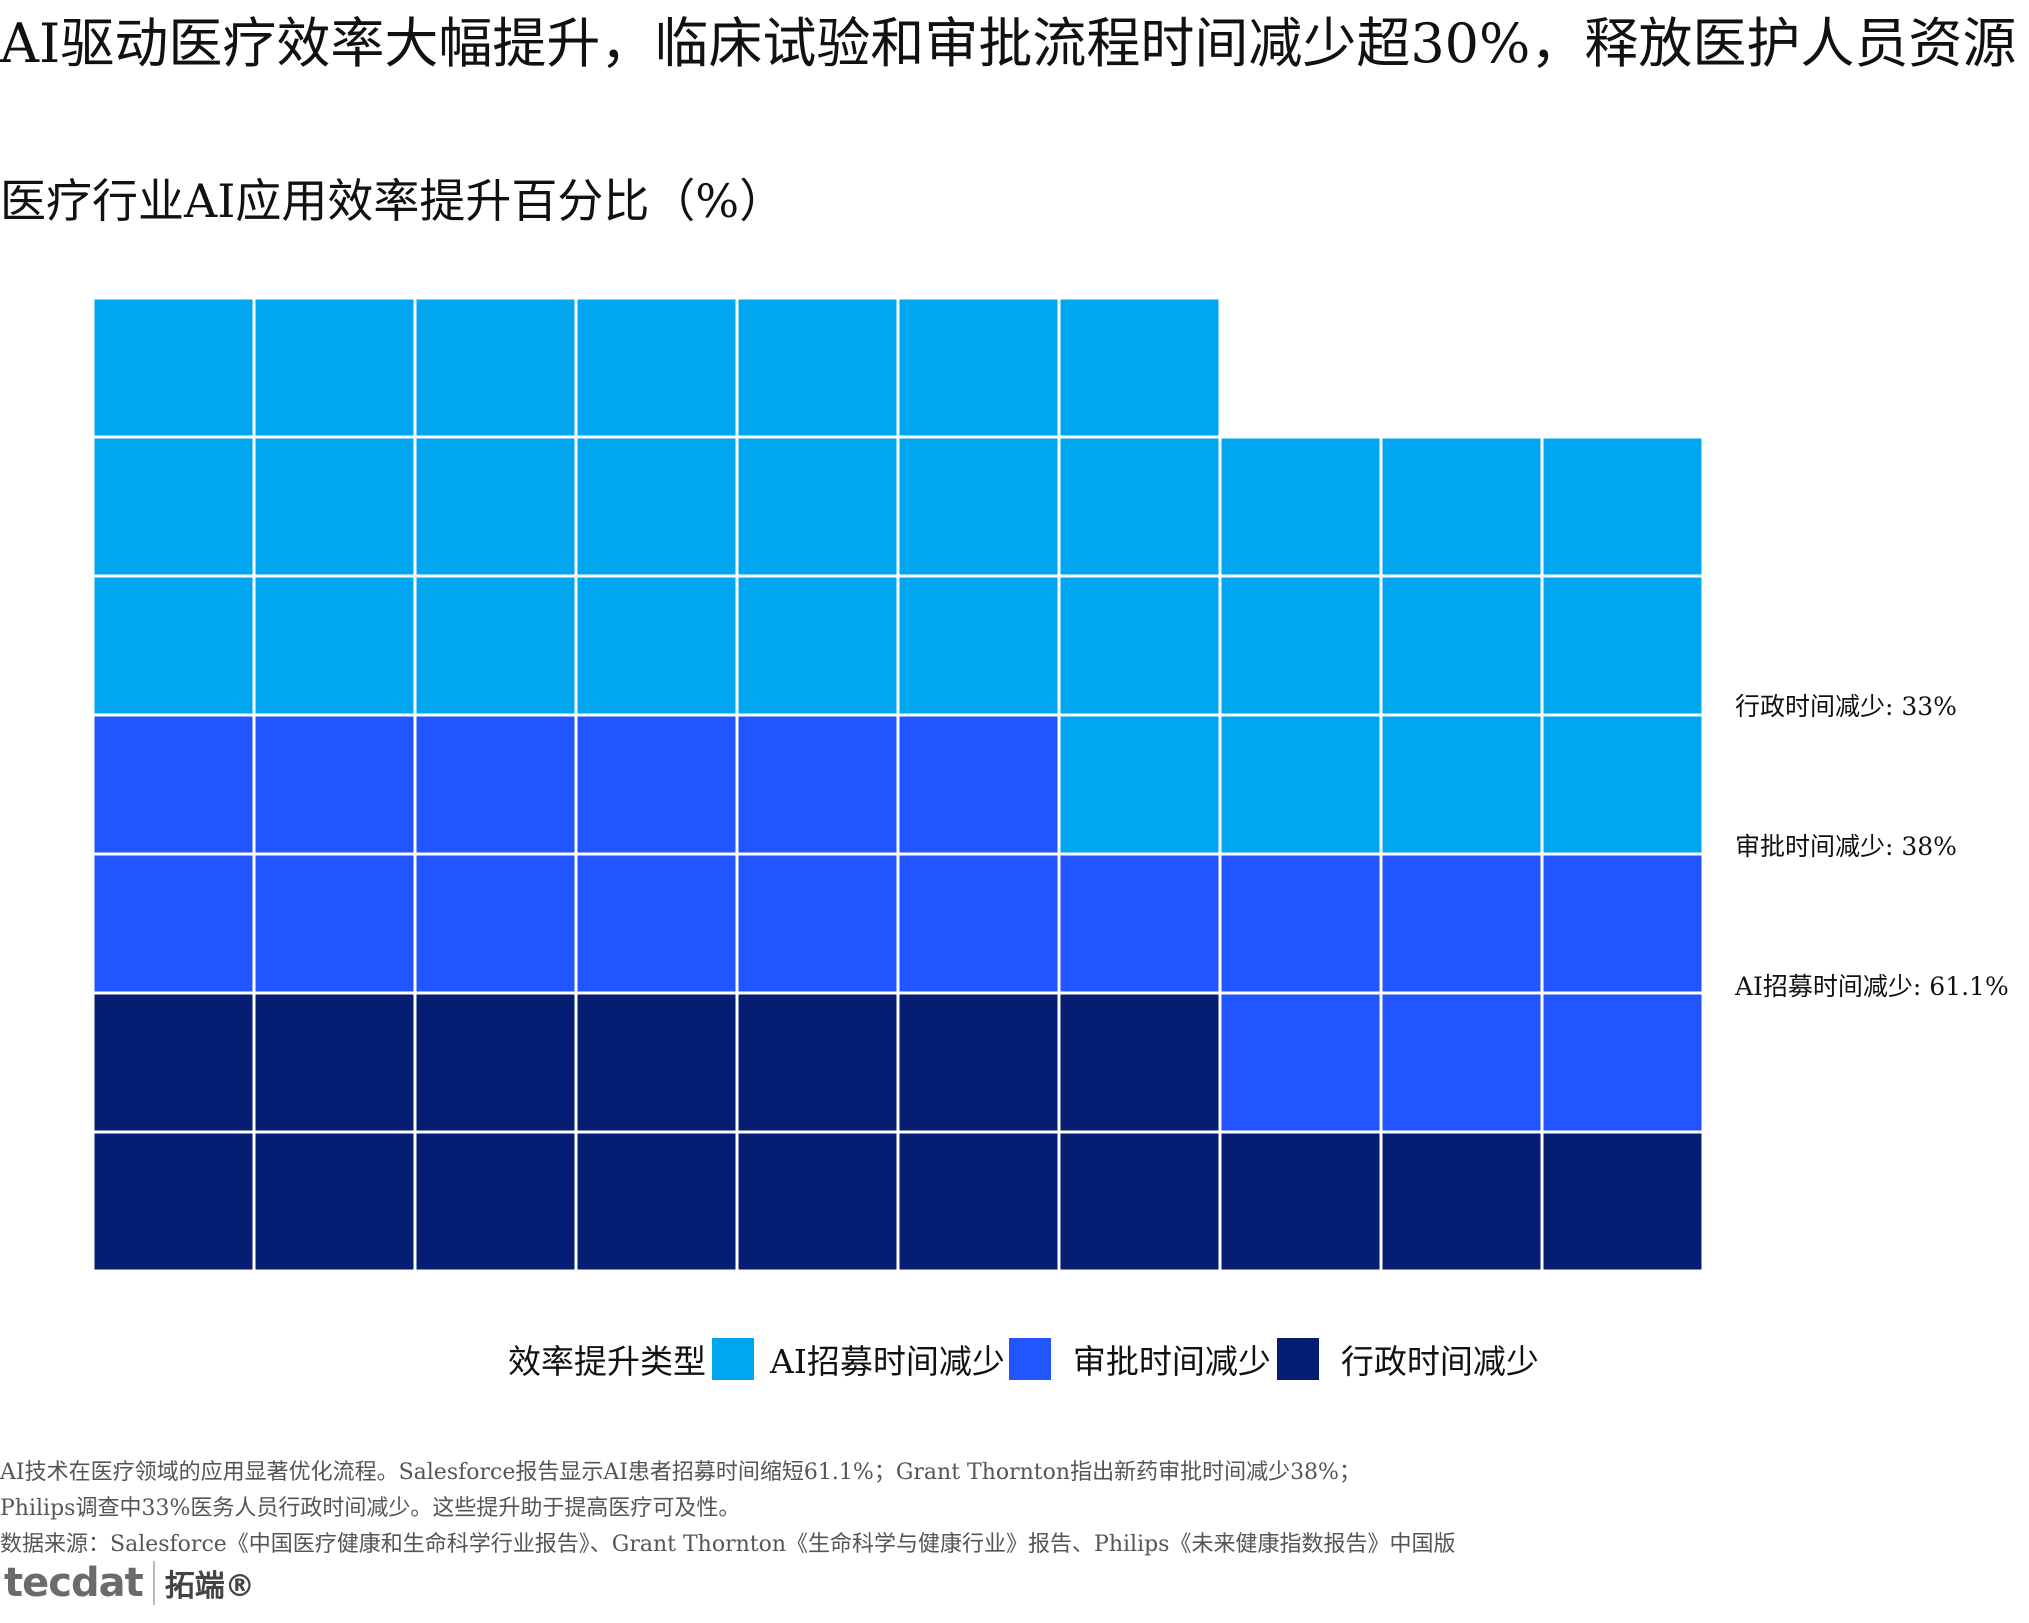 This screenshot has width=2029, height=1623. What do you see at coordinates (393, 201) in the screenshot?
I see `chart-subtitle: 医疗行业AI应用效率提升百分比（%）` at bounding box center [393, 201].